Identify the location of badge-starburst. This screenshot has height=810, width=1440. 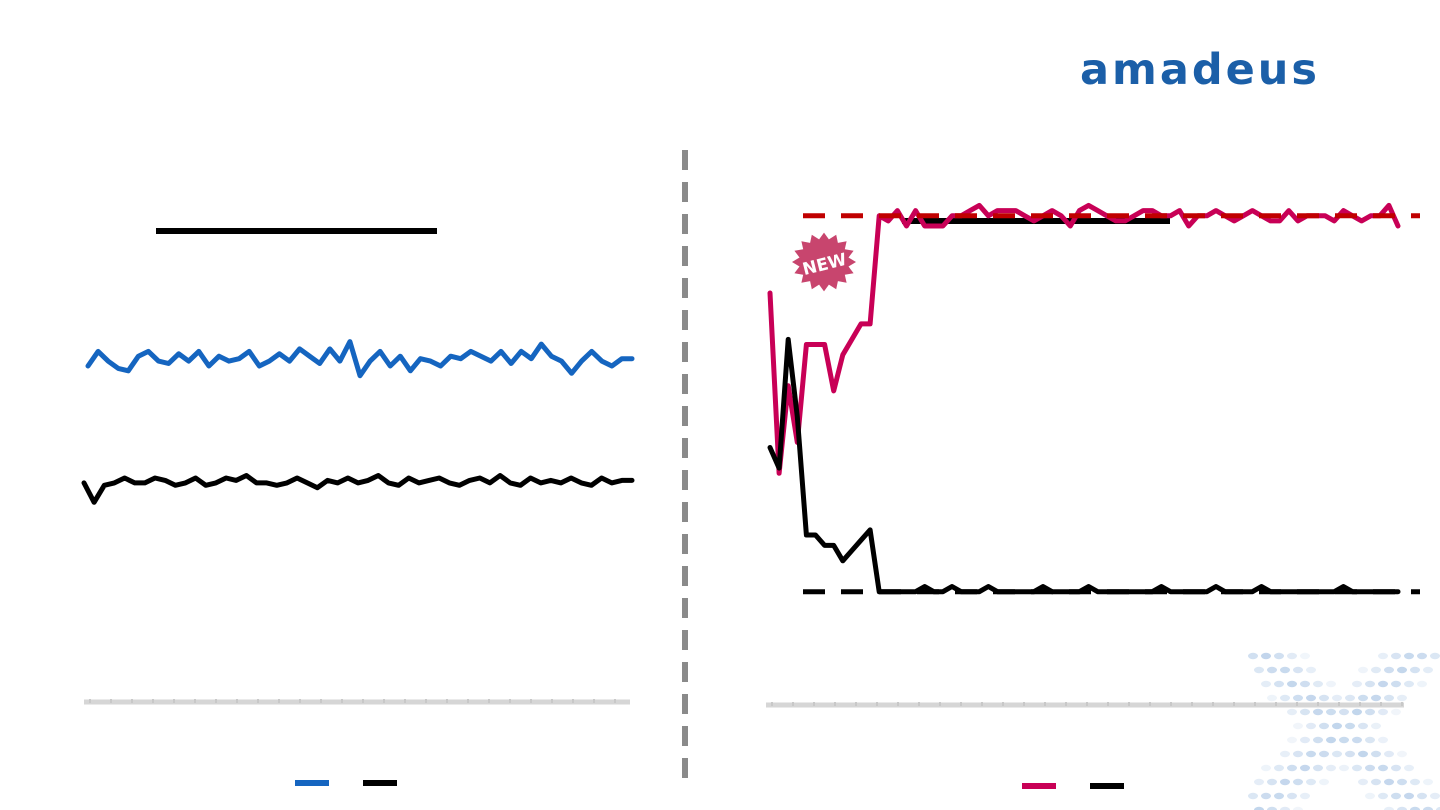
(824, 262).